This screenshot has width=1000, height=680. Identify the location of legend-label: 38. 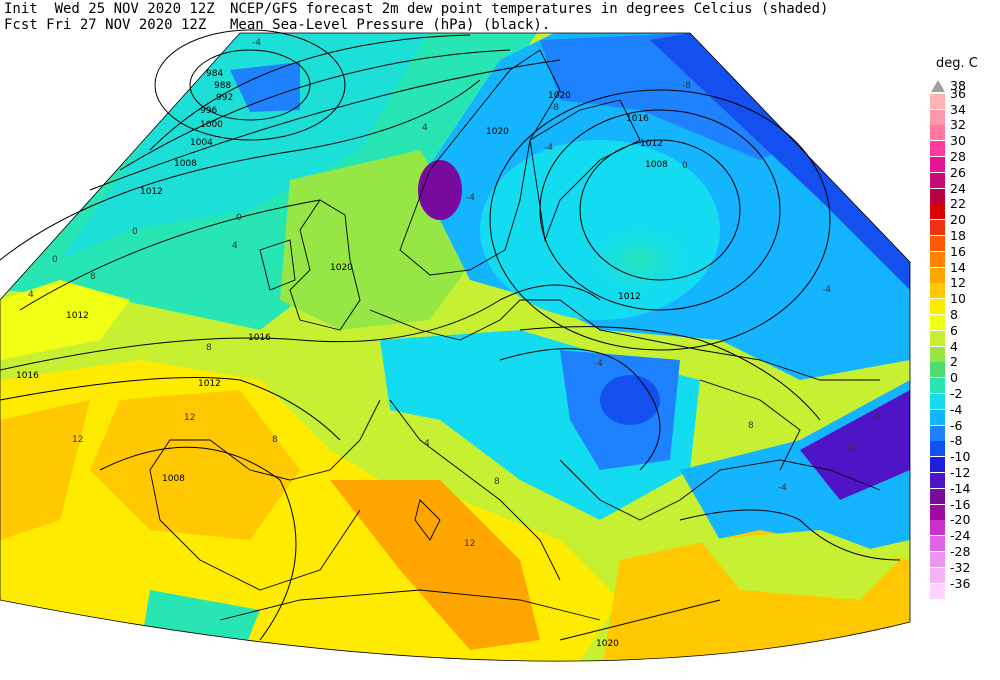
(958, 85).